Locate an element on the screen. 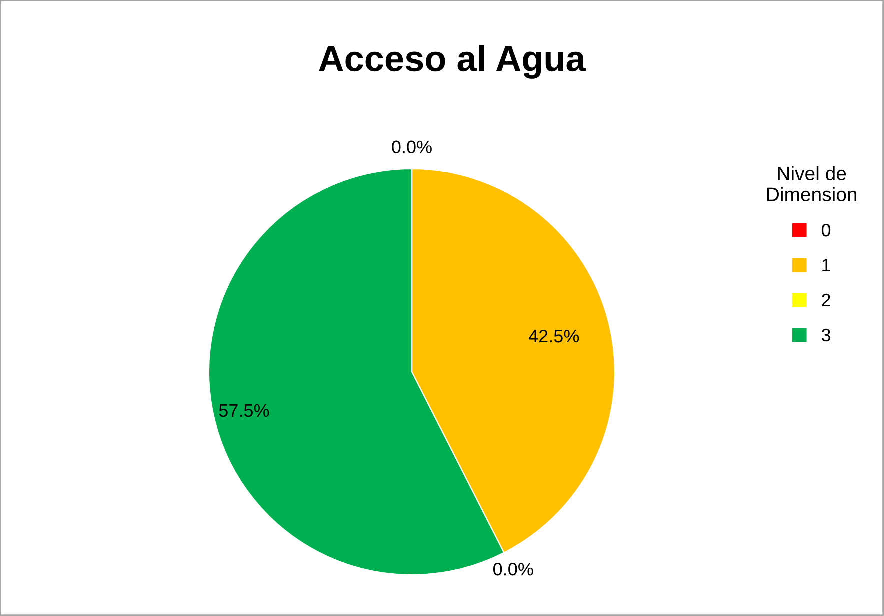  legend-title: Nivel de Dimension is located at coordinates (811, 184).